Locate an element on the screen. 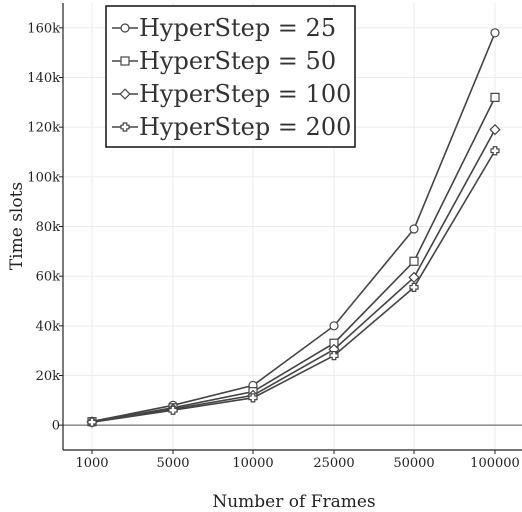 The image size is (522, 512). legend-label: HyperStep = 100 is located at coordinates (245, 94).